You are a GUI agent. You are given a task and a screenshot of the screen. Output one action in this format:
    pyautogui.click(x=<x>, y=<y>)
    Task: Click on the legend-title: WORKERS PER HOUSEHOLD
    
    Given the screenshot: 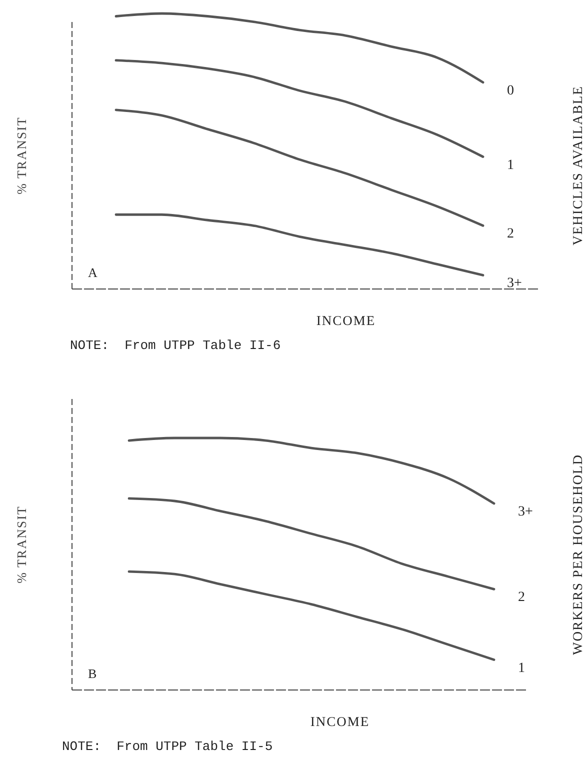 What is the action you would take?
    pyautogui.click(x=577, y=555)
    